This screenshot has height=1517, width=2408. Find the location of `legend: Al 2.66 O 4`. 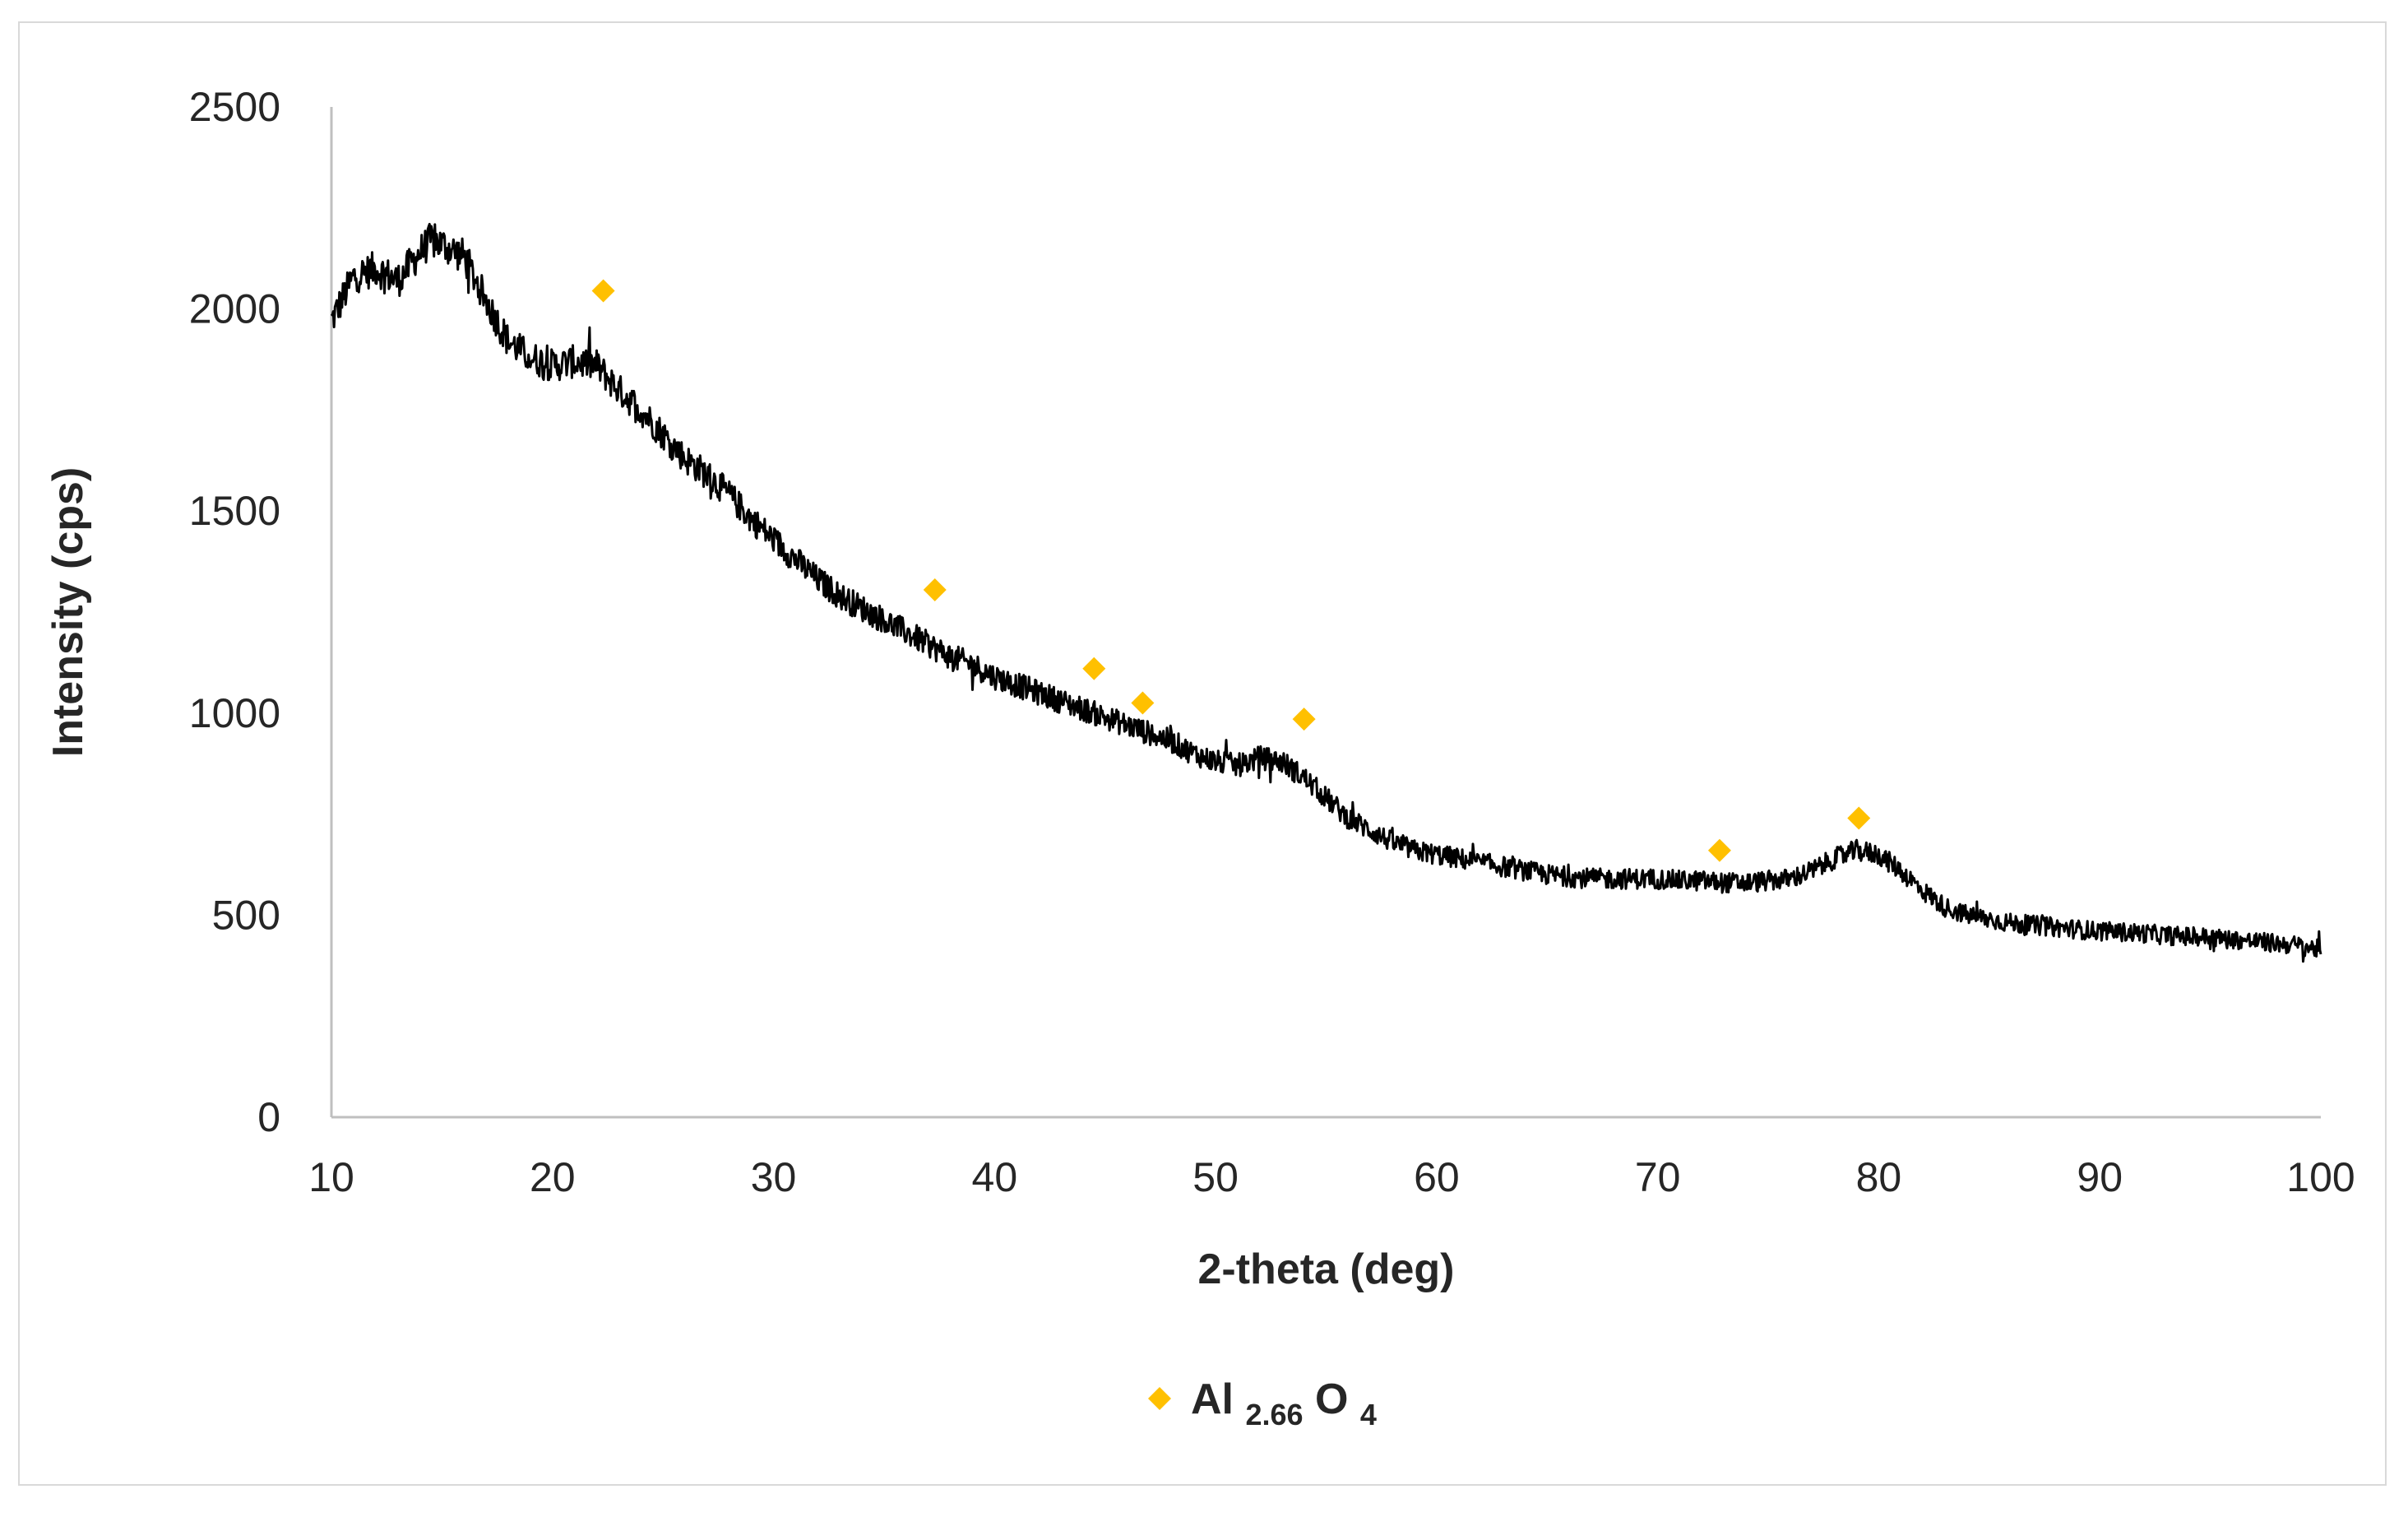

legend: Al 2.66 O 4 is located at coordinates (1262, 1405).